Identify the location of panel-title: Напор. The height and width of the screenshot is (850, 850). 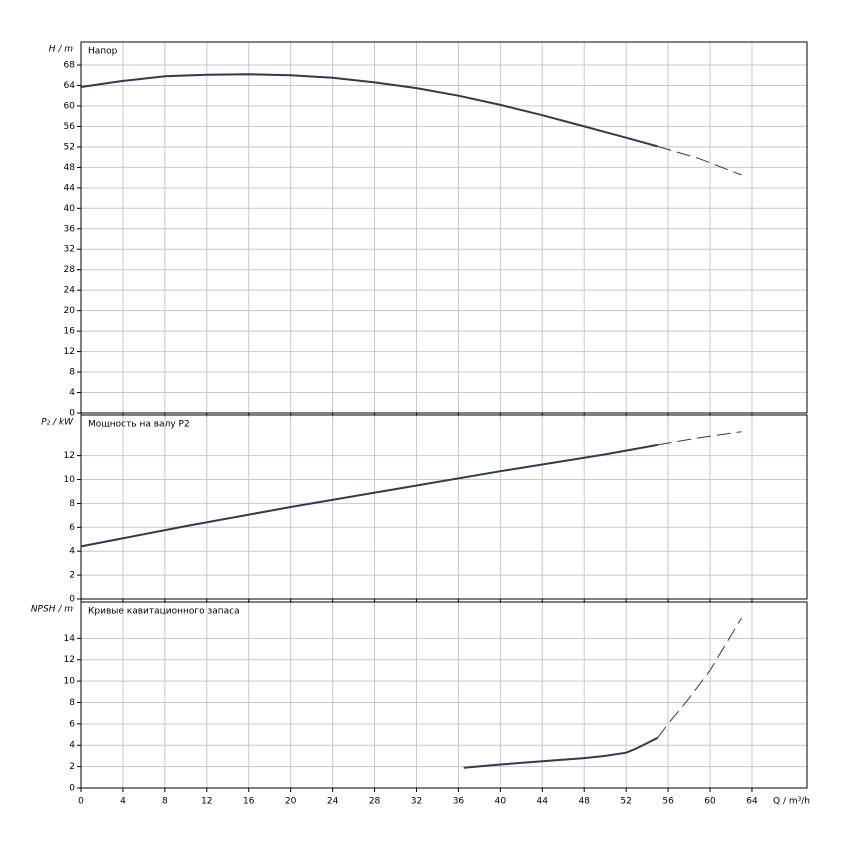
(103, 52).